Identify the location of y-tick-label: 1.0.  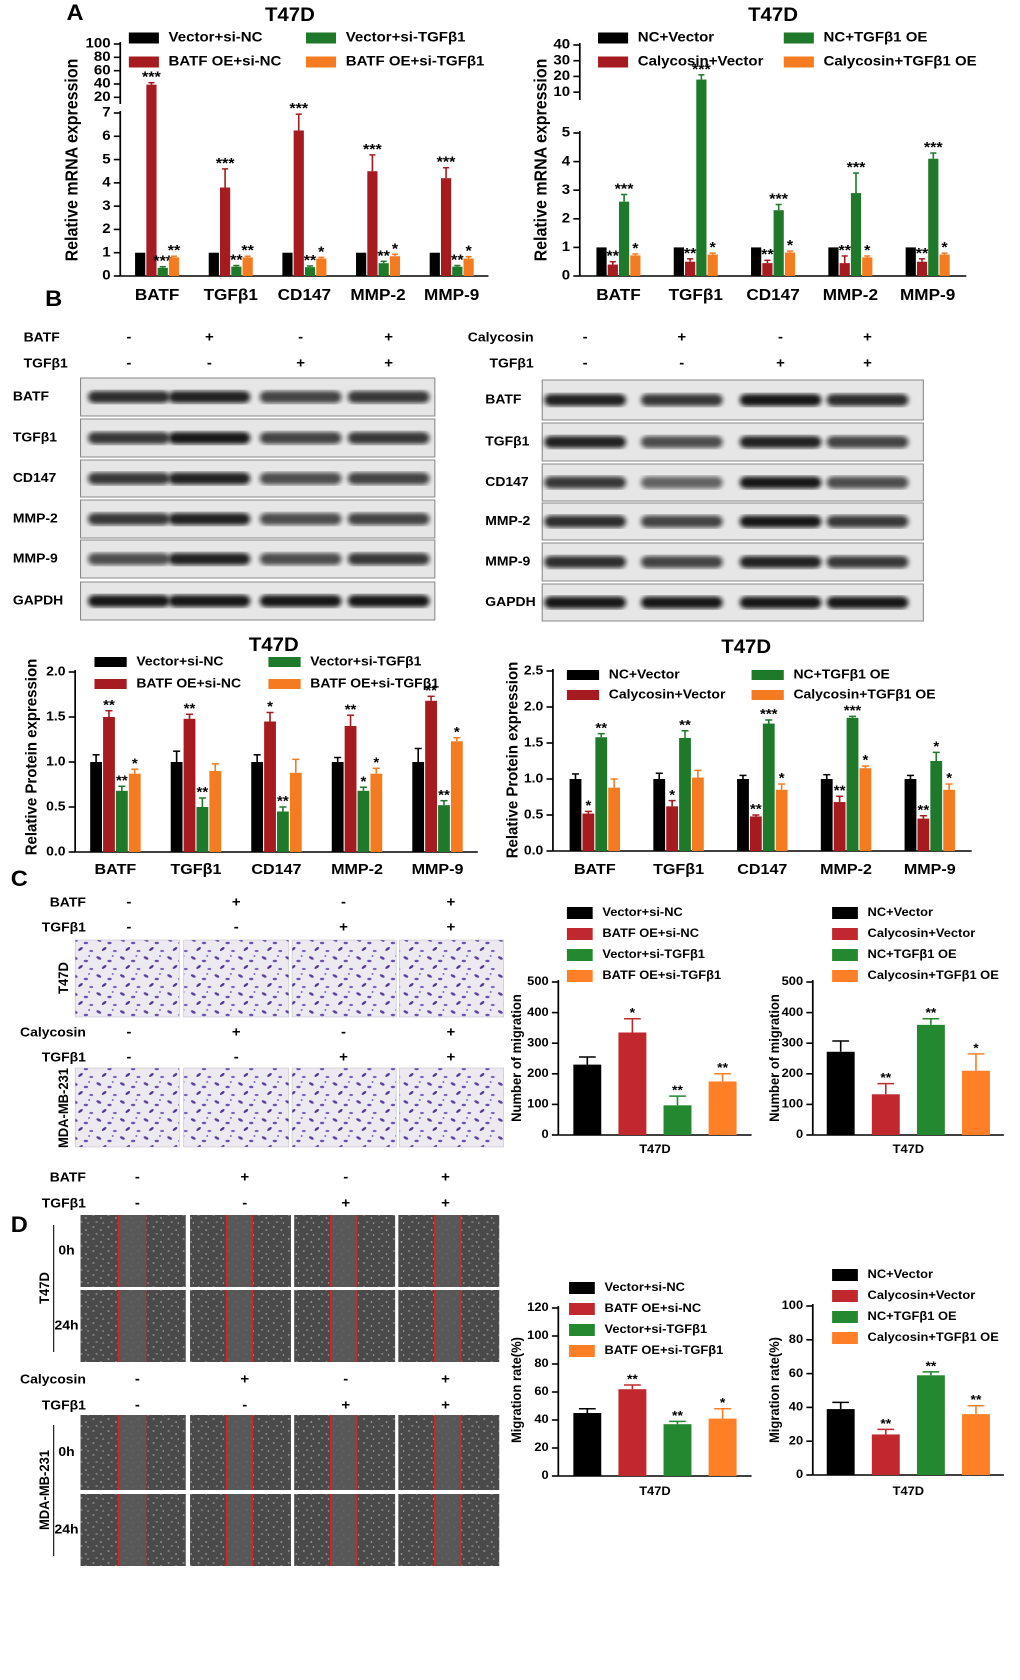
(55, 761).